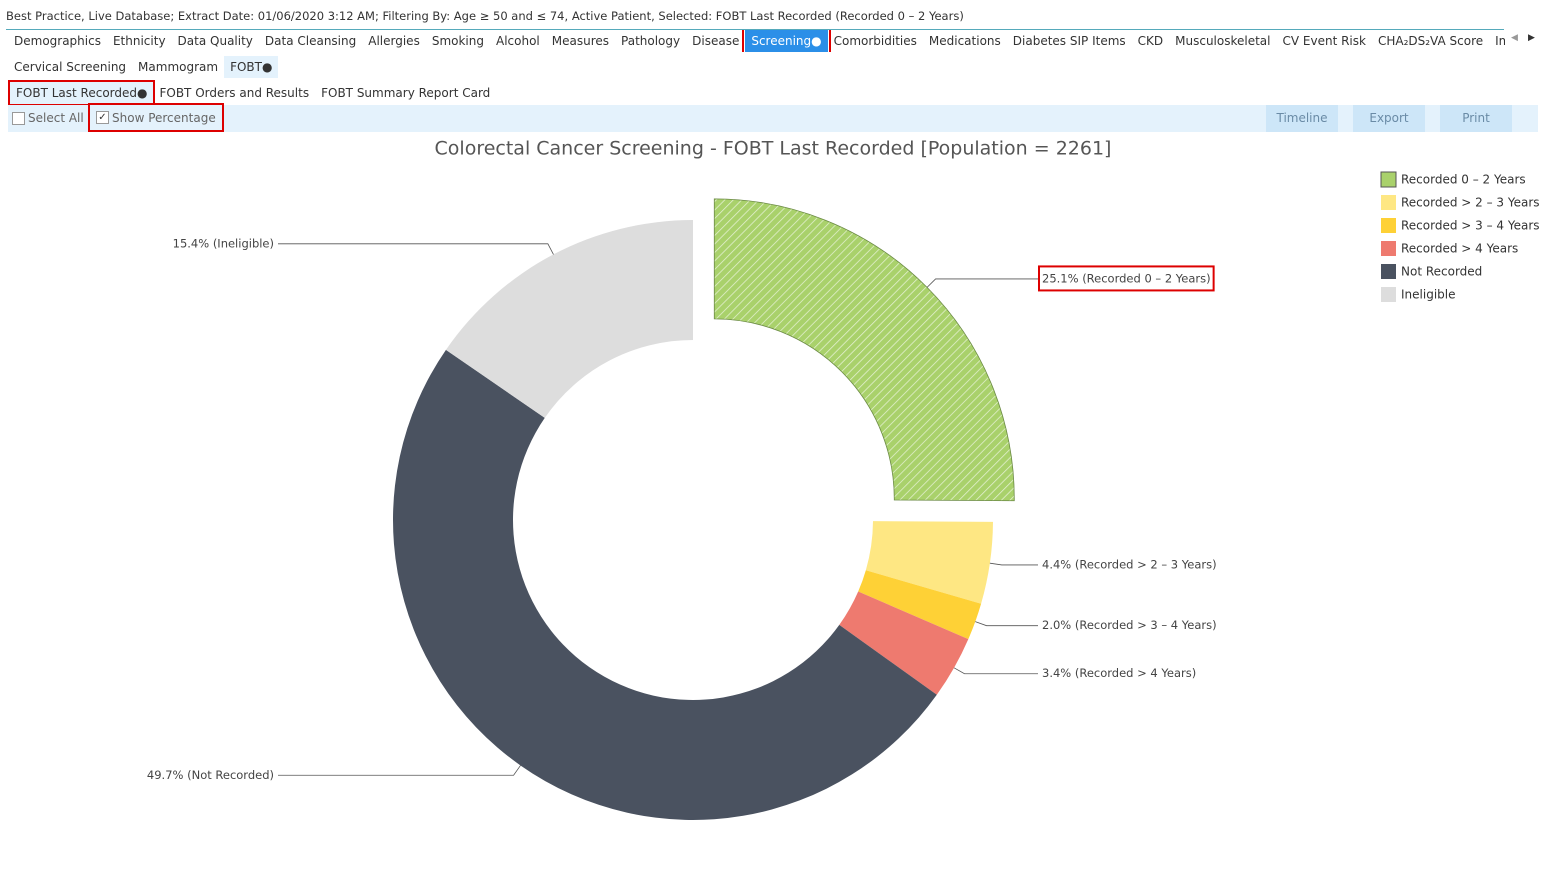 Image resolution: width=1551 pixels, height=885 pixels. Describe the element at coordinates (57, 41) in the screenshot. I see `tab: Demographics` at that location.